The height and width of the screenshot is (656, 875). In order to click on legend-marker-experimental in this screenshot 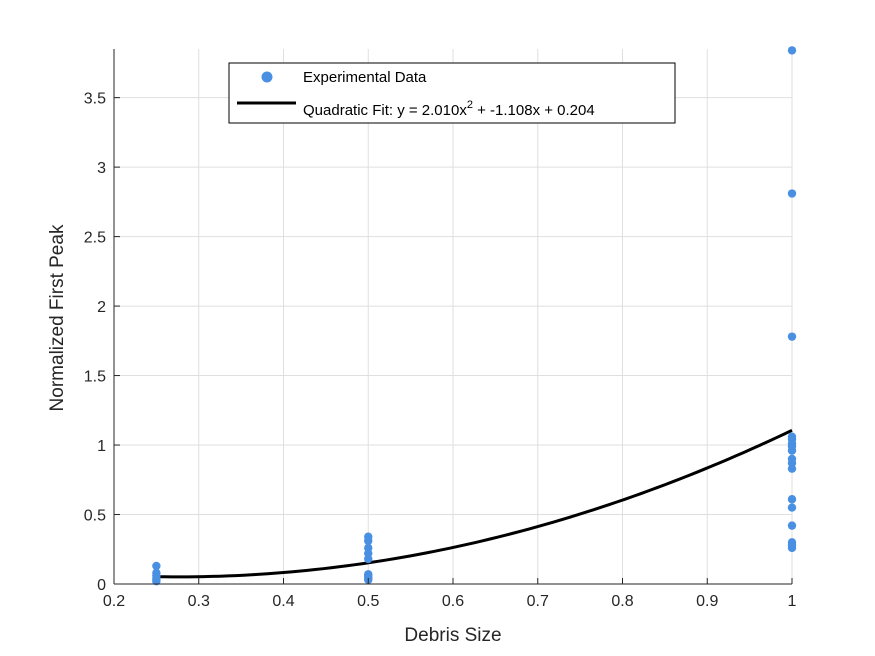, I will do `click(267, 77)`.